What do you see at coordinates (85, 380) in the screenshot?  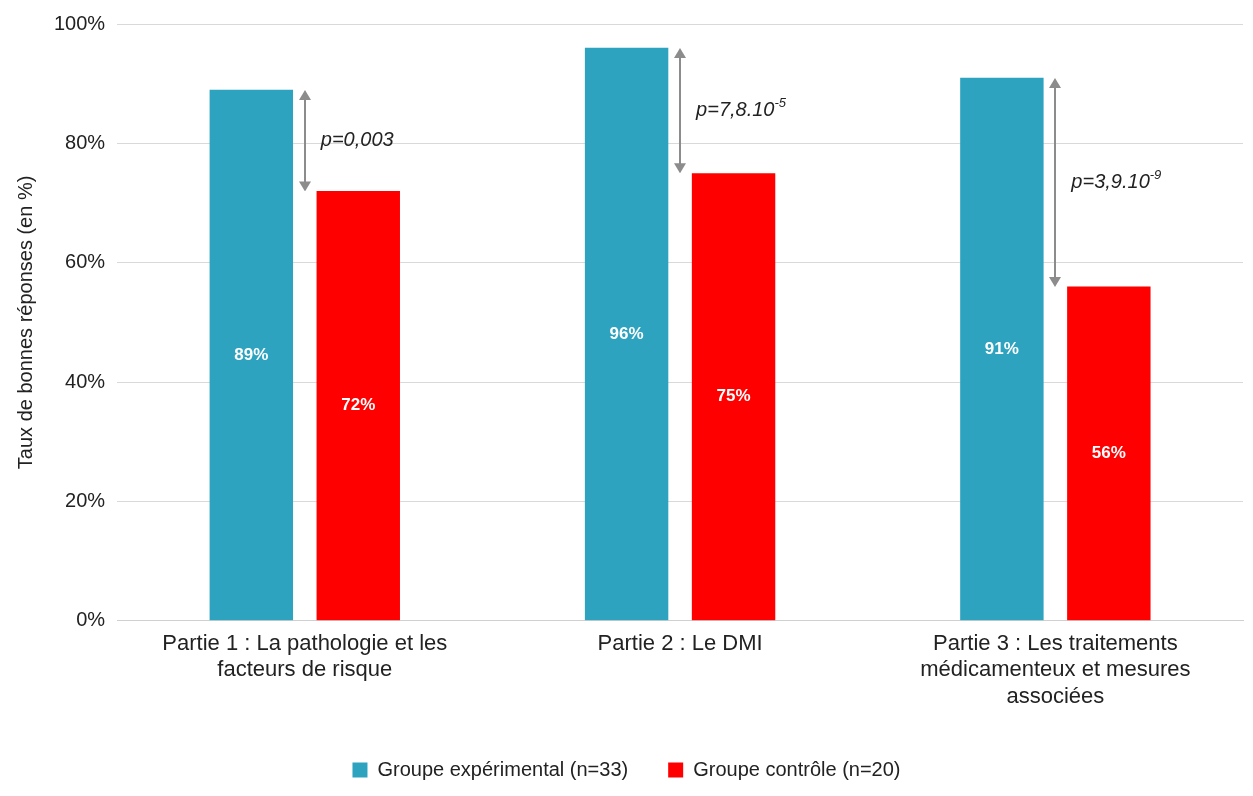 I see `y-tick-label: 40%` at bounding box center [85, 380].